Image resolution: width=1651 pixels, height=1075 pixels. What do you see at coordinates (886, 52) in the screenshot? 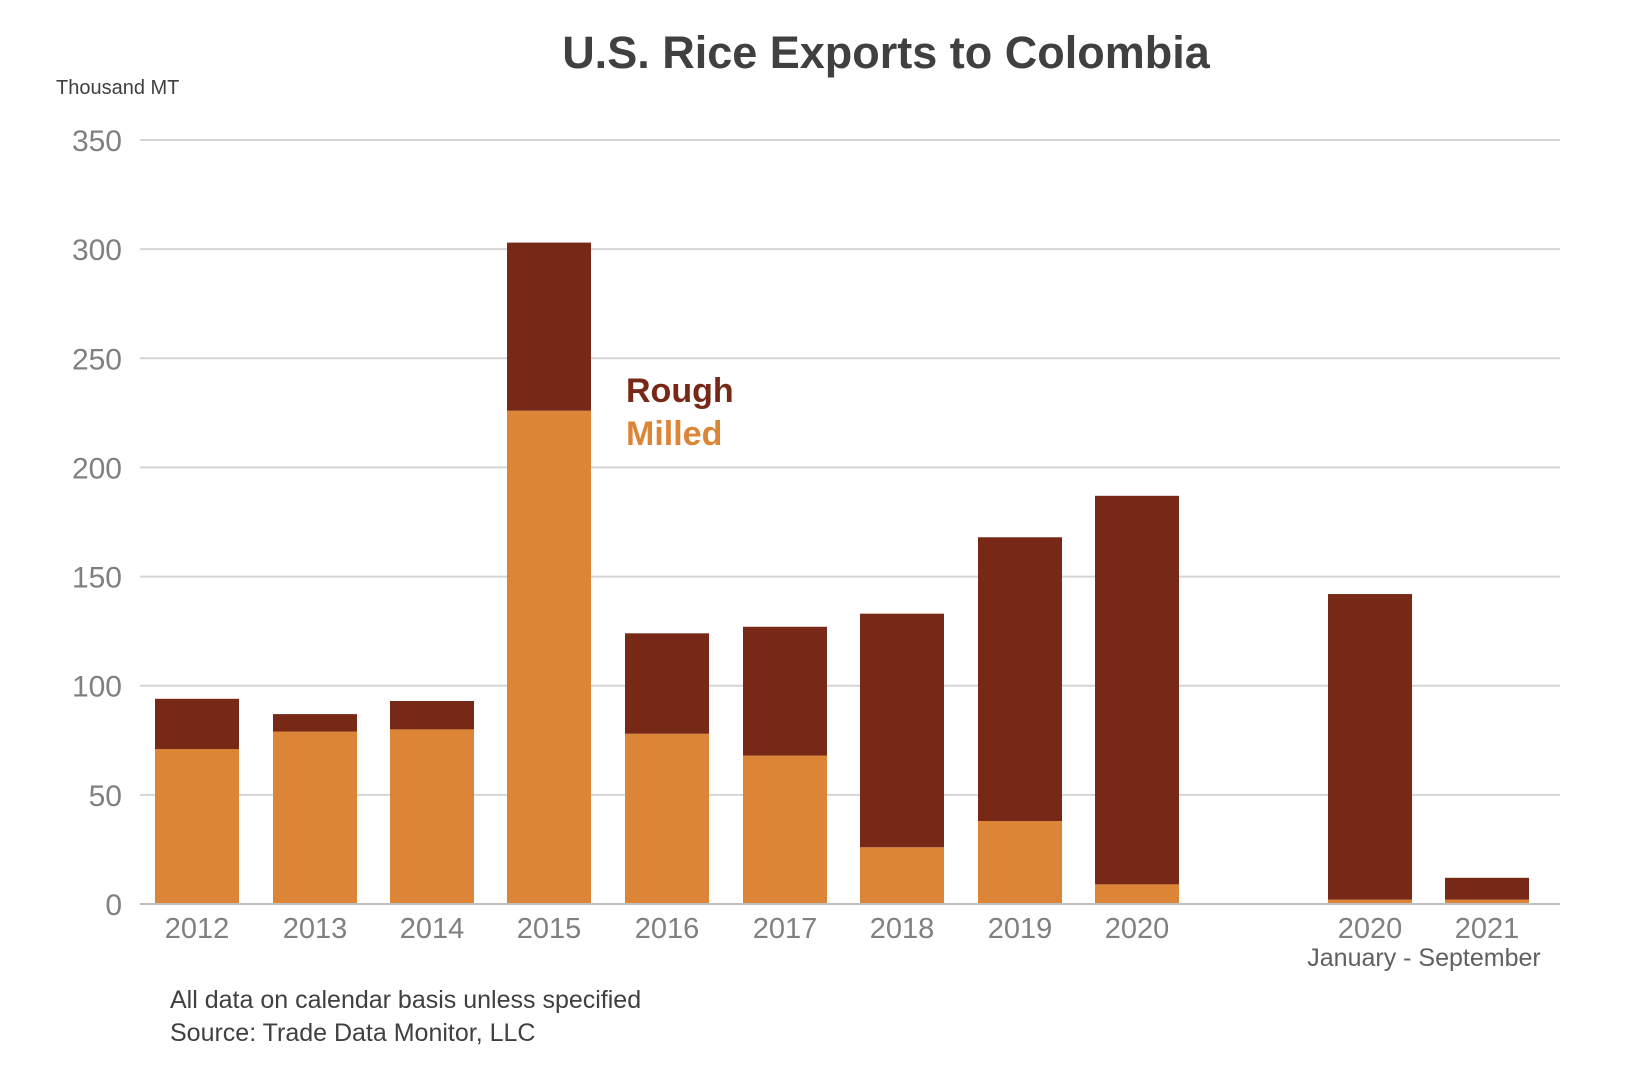
I see `chart-title: U.S. Rice Exports to Colombia` at bounding box center [886, 52].